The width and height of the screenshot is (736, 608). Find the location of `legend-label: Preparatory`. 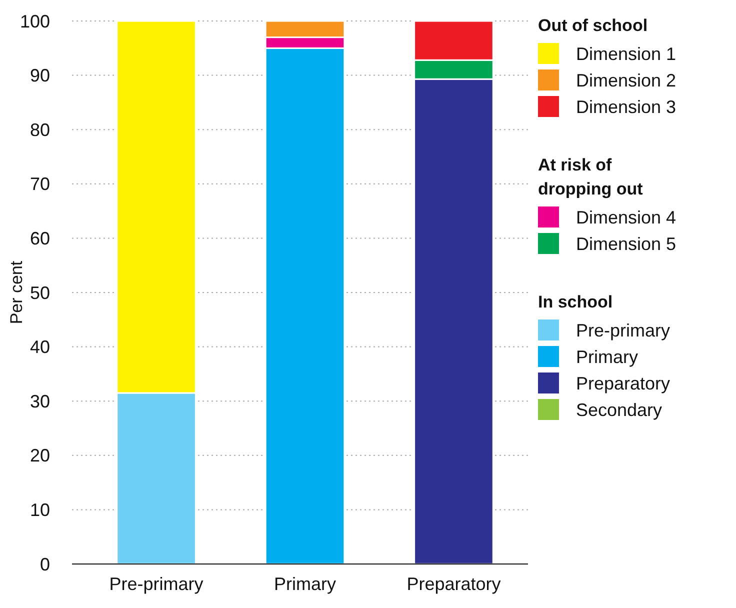

legend-label: Preparatory is located at coordinates (623, 384).